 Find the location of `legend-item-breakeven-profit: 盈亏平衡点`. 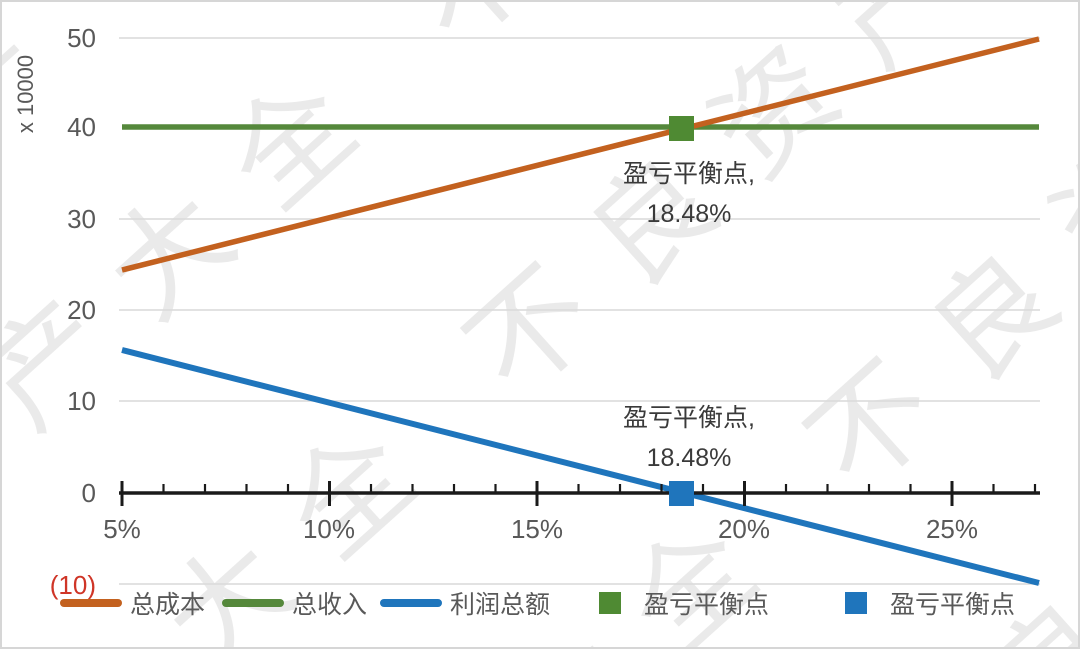

legend-item-breakeven-profit: 盈亏平衡点 is located at coordinates (930, 604).